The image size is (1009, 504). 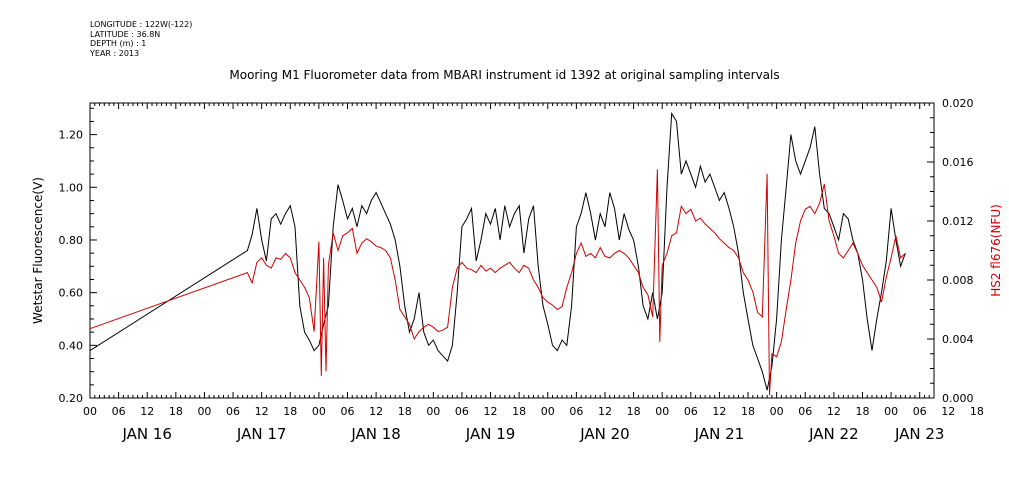 I want to click on y-right-tick-label: 0.008, so click(x=958, y=280).